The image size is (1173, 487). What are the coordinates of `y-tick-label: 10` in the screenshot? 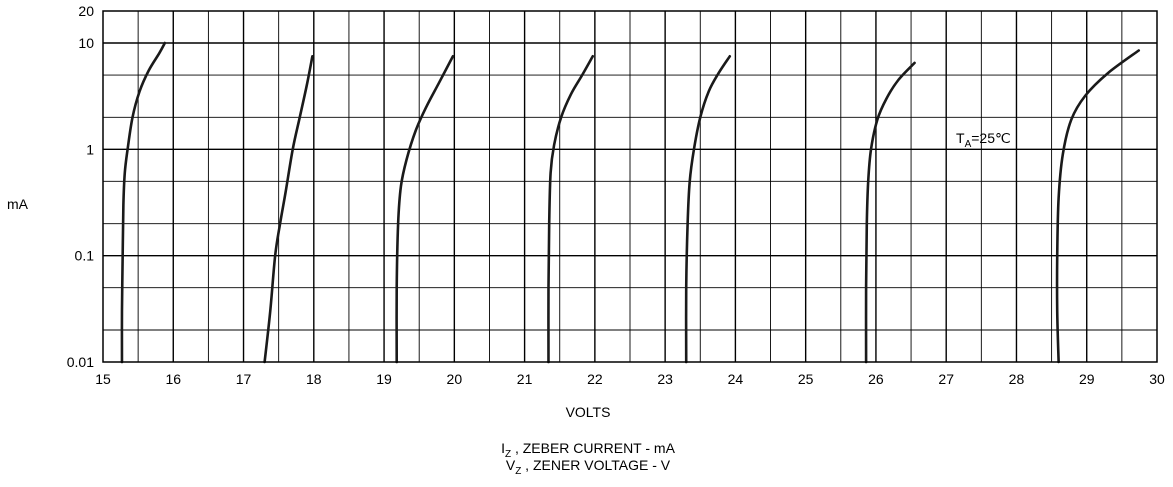 It's located at (86, 43).